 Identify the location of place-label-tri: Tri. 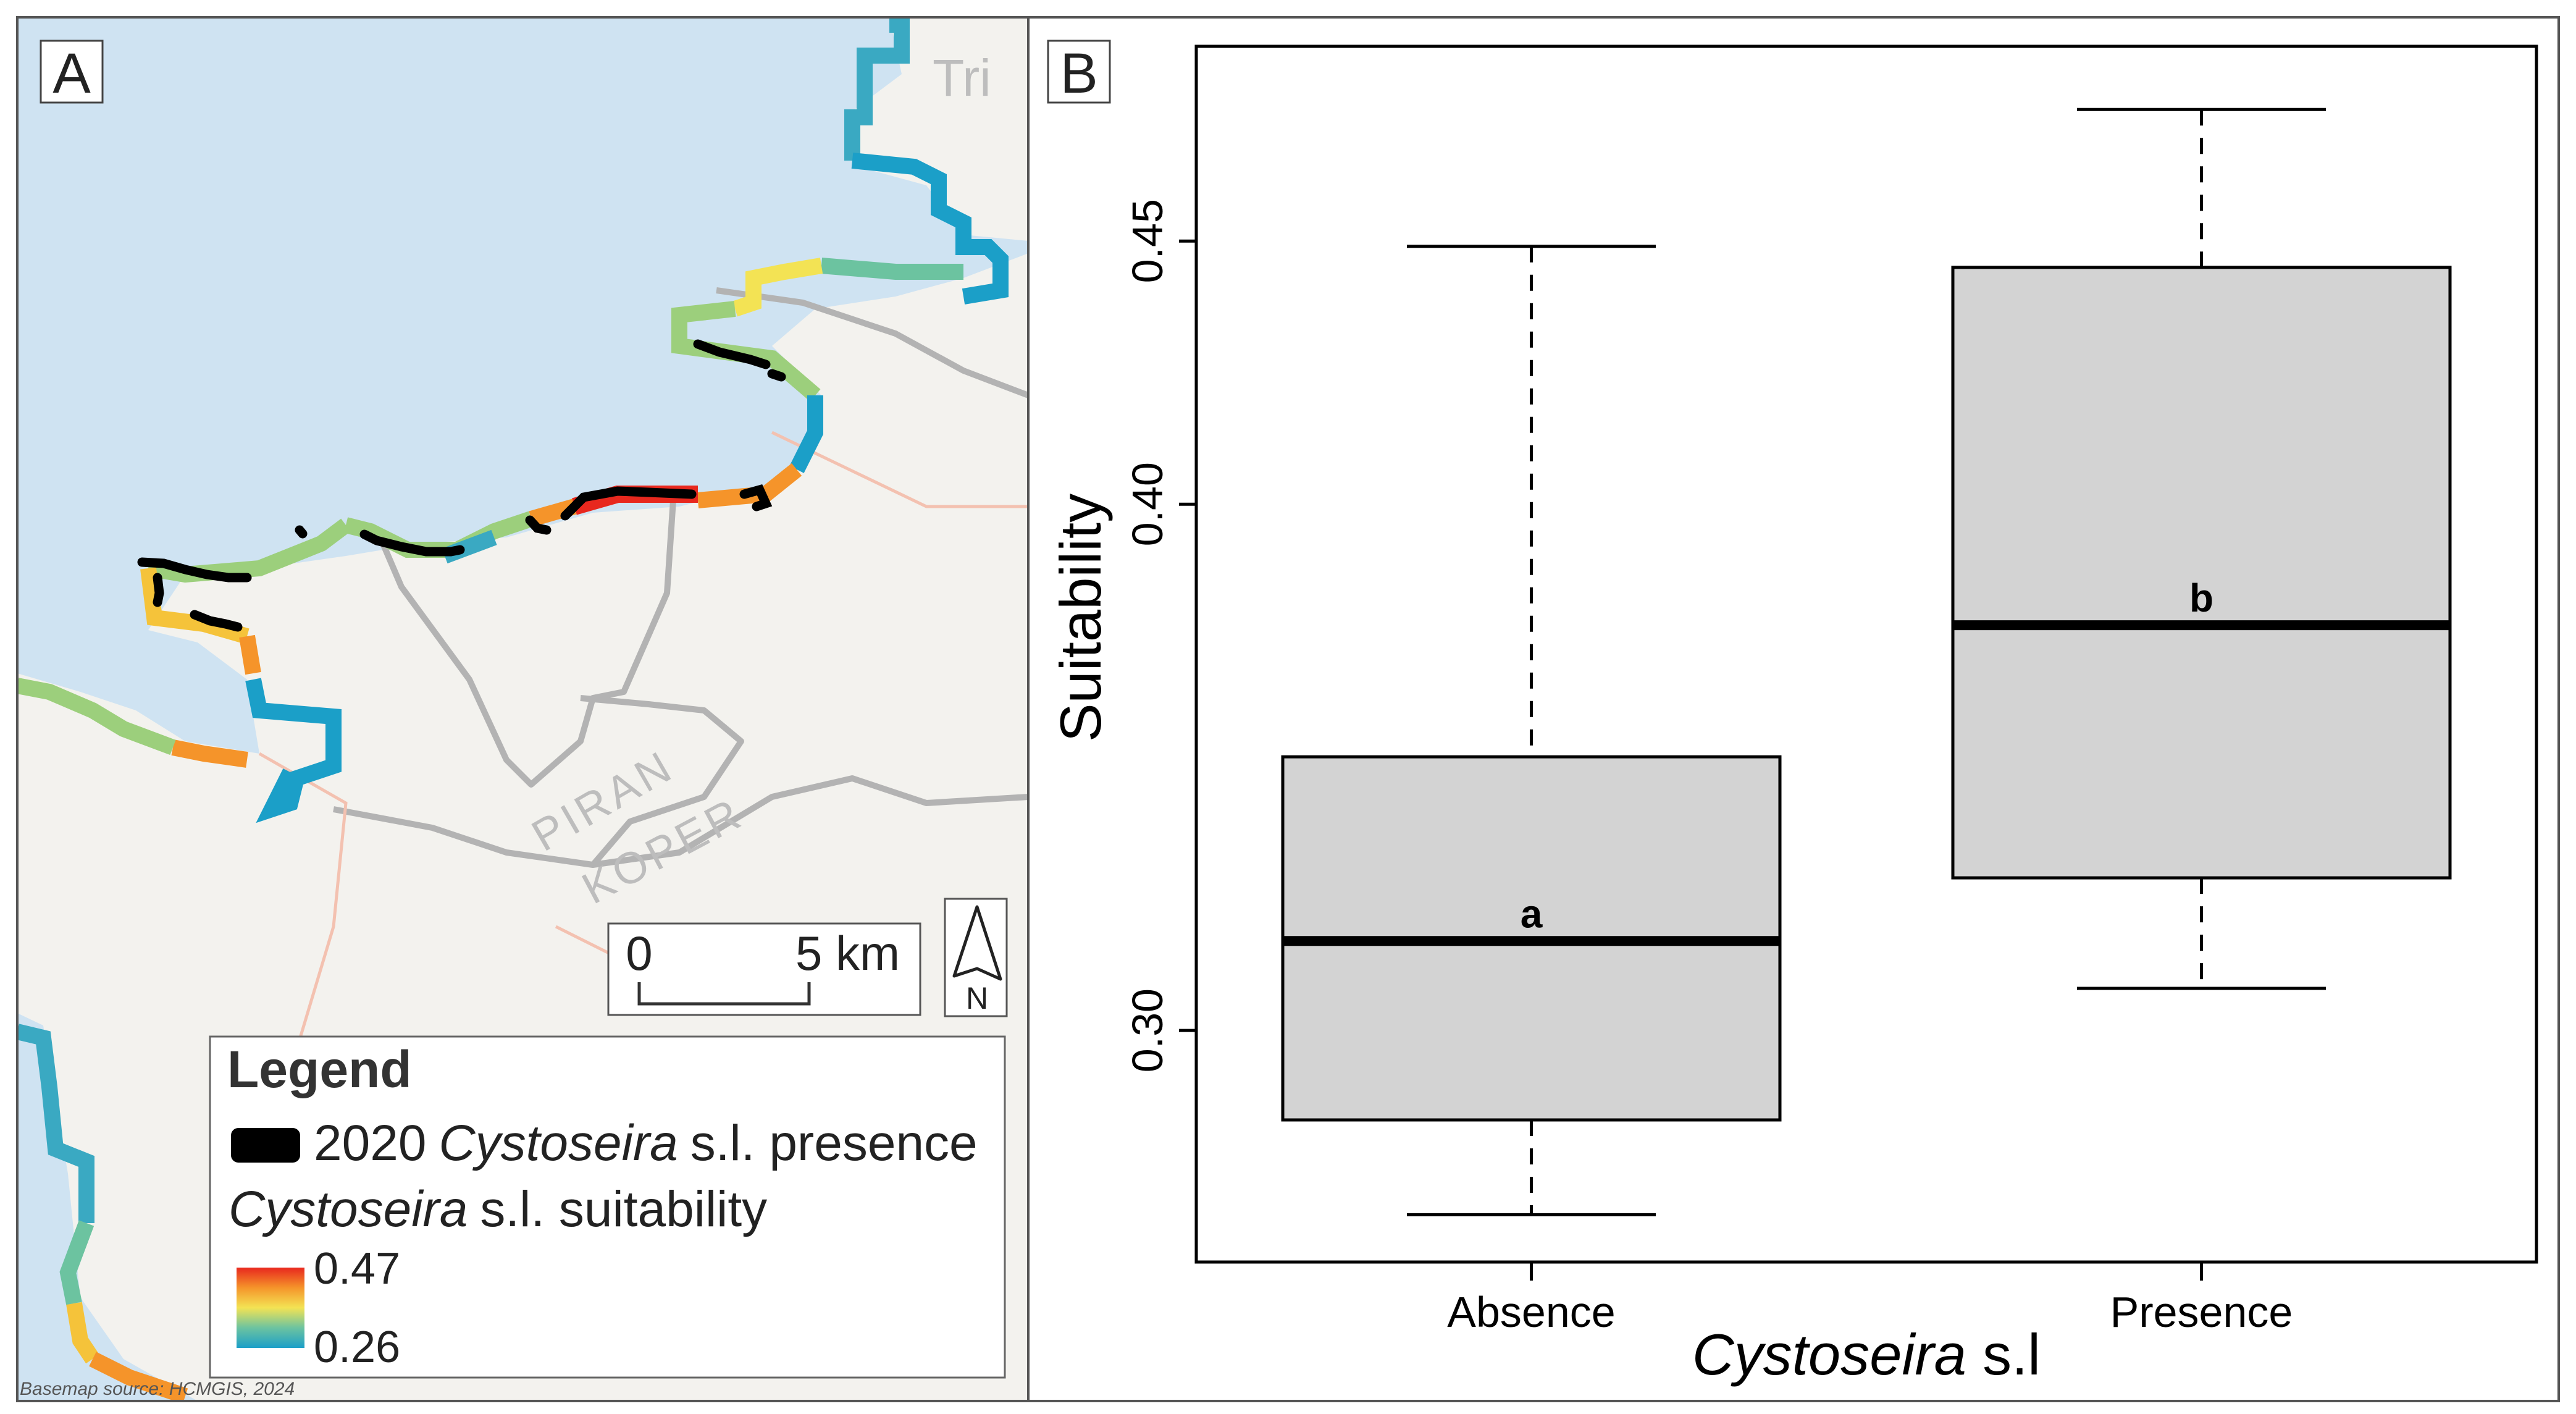
(962, 78).